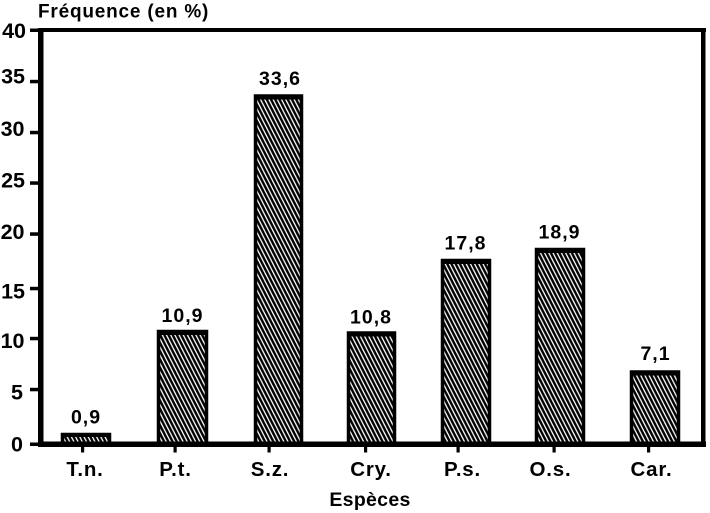 The width and height of the screenshot is (710, 513). What do you see at coordinates (13, 77) in the screenshot?
I see `svg-text: 35` at bounding box center [13, 77].